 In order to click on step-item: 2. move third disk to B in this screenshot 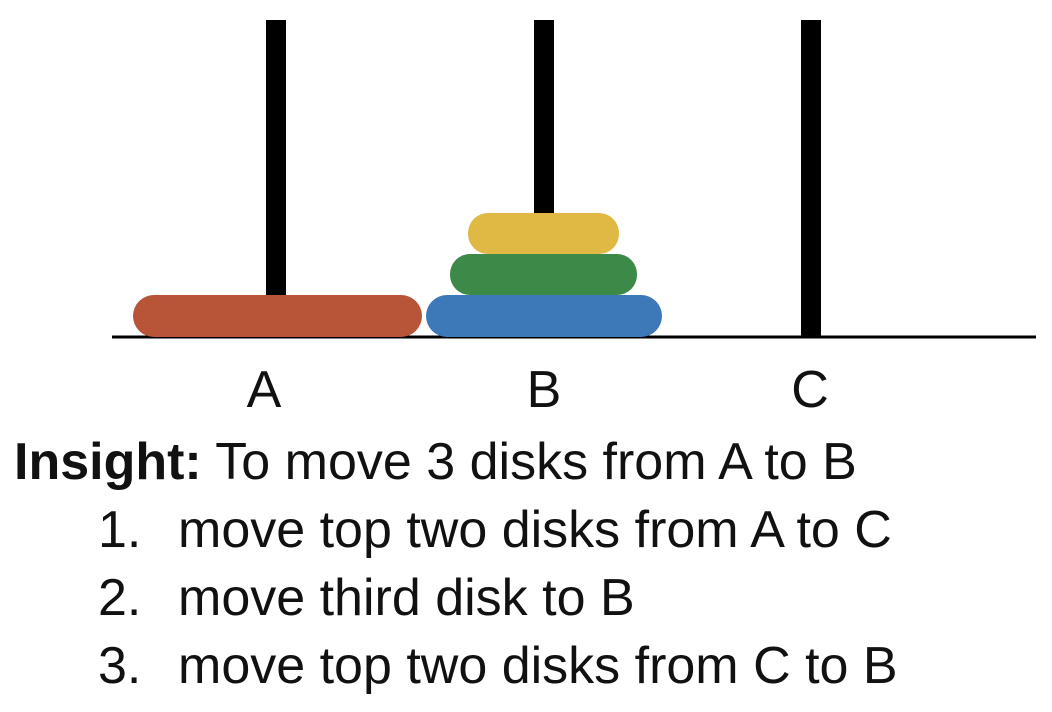, I will do `click(498, 598)`.